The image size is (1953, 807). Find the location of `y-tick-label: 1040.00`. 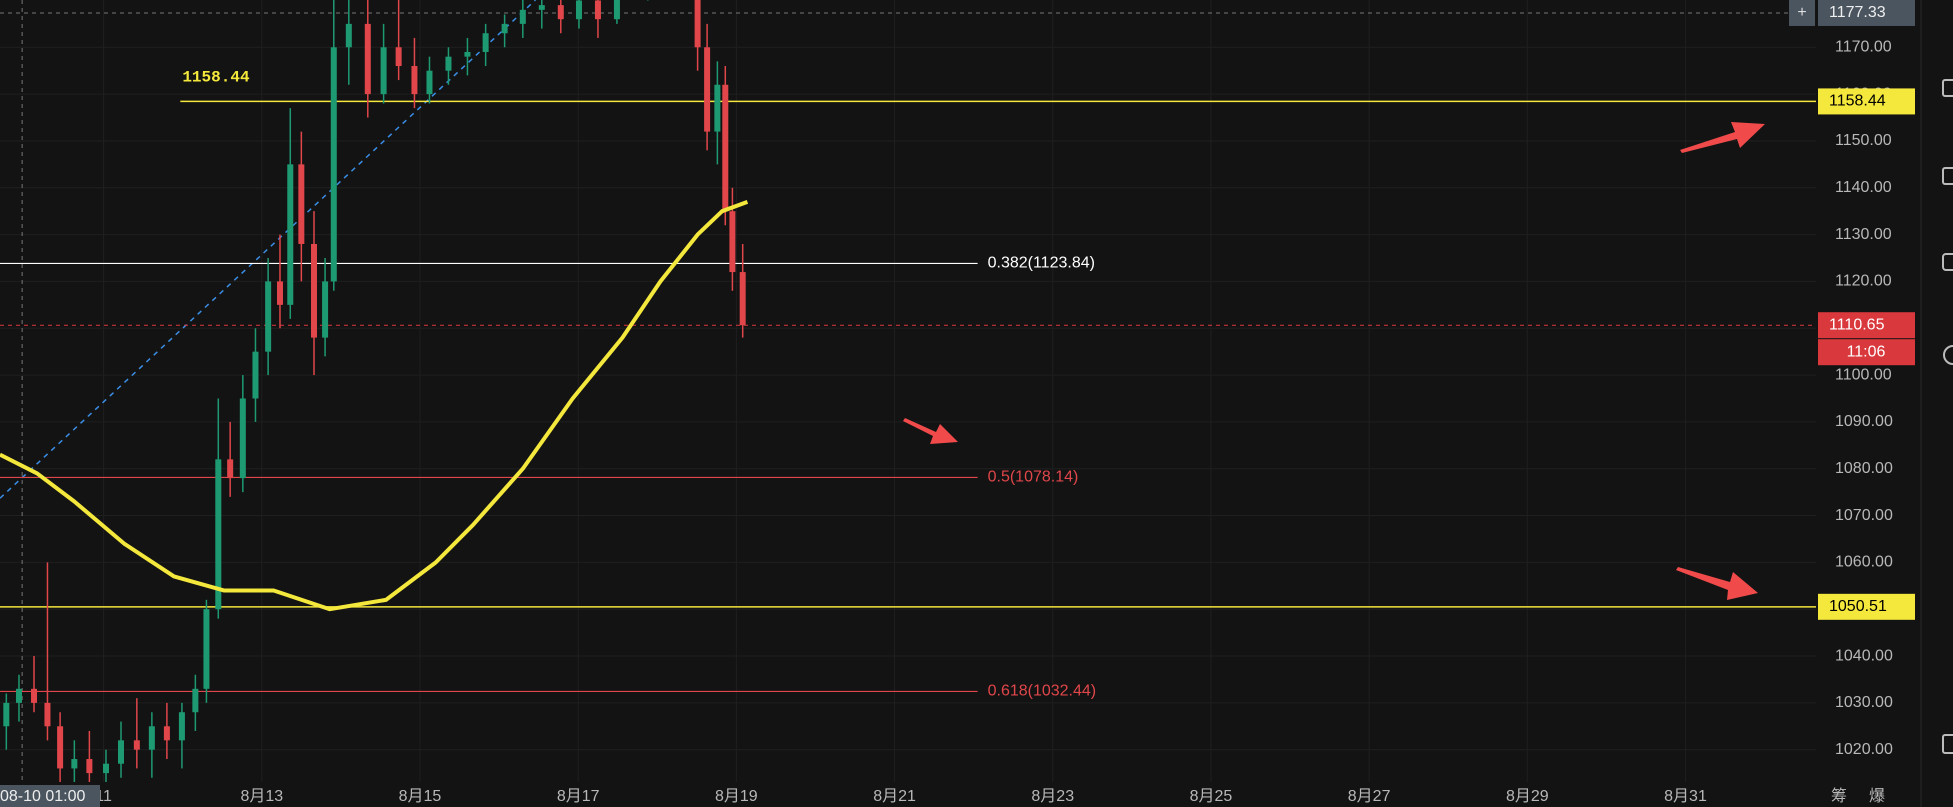

y-tick-label: 1040.00 is located at coordinates (1864, 655).